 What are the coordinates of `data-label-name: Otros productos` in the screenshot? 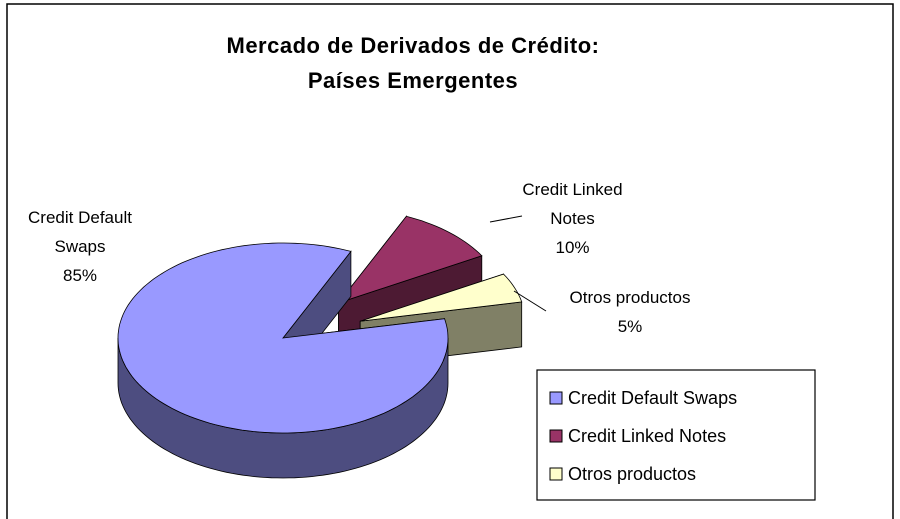 It's located at (630, 297).